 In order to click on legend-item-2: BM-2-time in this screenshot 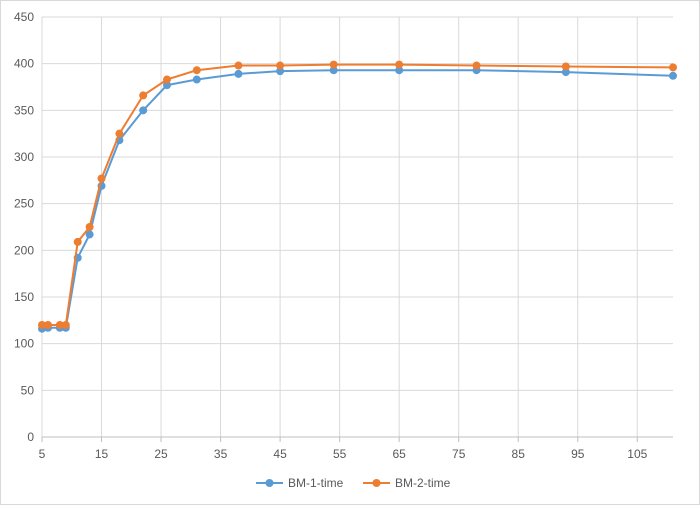, I will do `click(407, 483)`.